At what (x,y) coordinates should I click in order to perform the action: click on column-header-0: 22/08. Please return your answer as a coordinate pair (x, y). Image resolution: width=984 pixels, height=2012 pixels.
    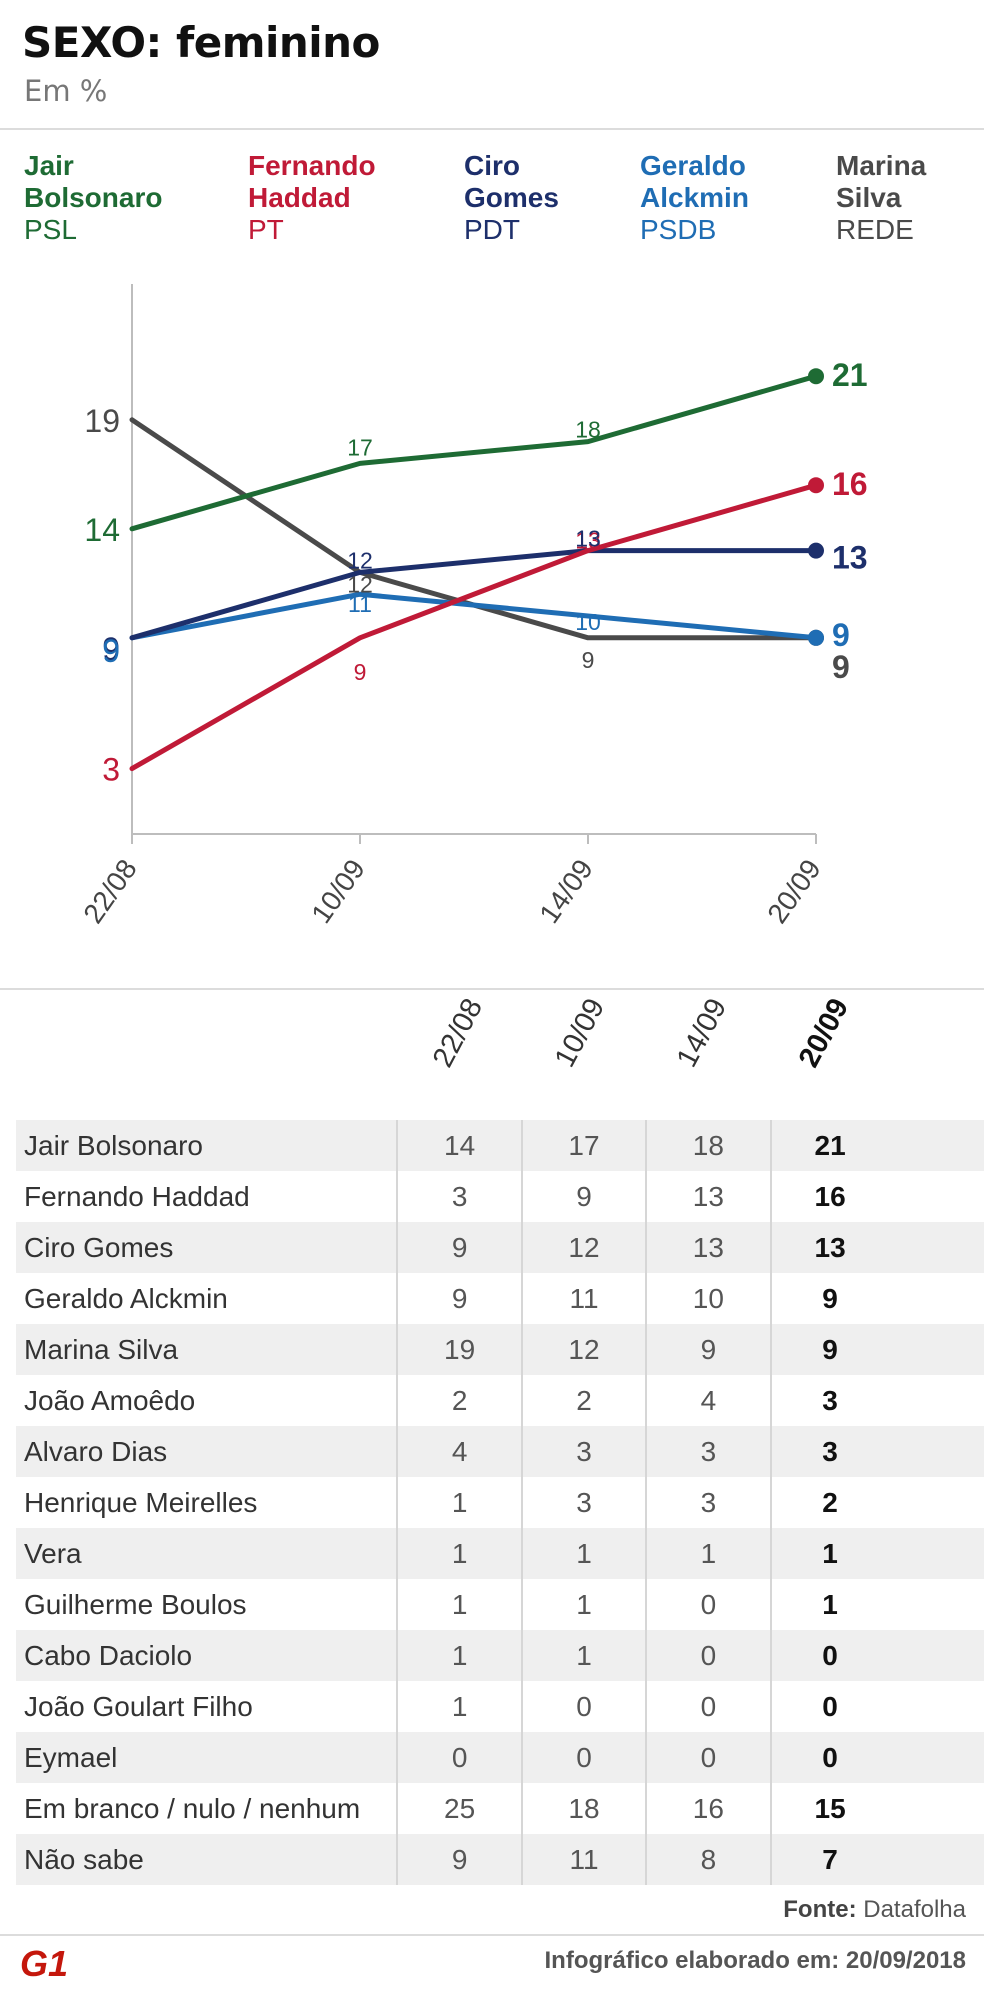
    Looking at the image, I should click on (458, 1033).